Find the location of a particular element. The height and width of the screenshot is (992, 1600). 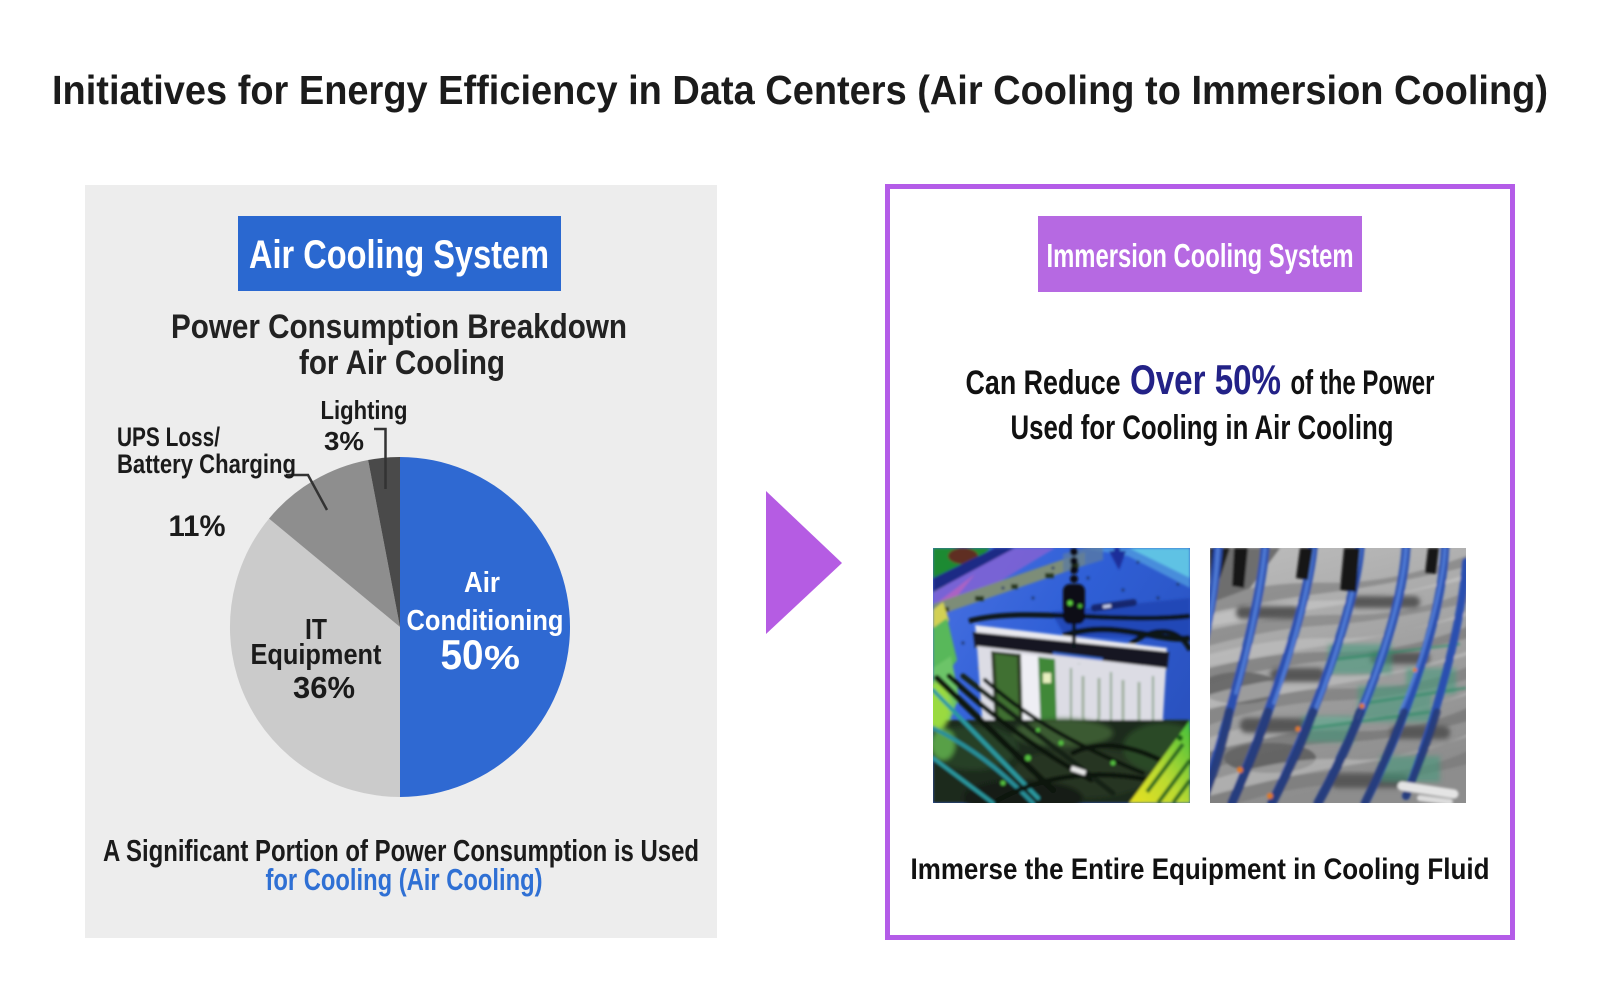

svg-text: Battery Charging is located at coordinates (206, 464).